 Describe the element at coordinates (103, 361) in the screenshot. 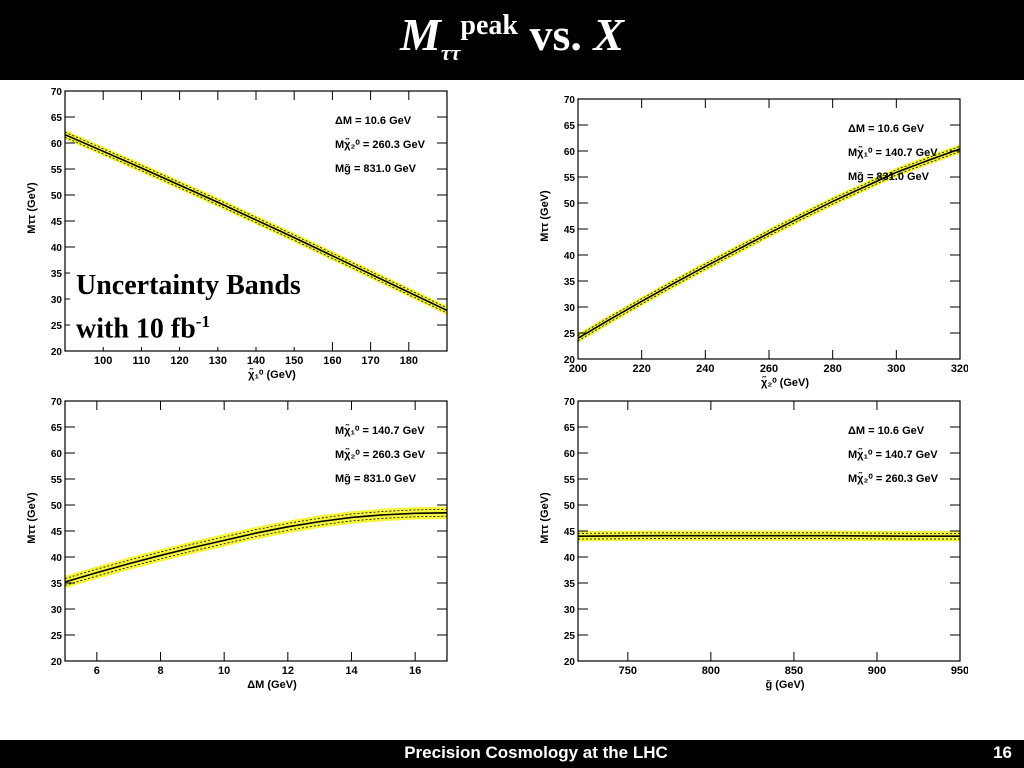

I see `x-tick-label: 100` at that location.